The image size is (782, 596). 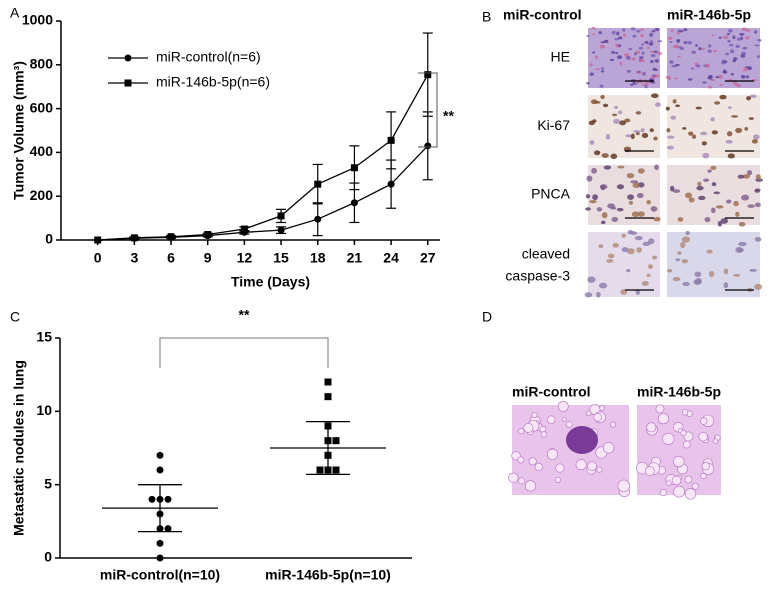 I want to click on panel-label: A, so click(x=15, y=13).